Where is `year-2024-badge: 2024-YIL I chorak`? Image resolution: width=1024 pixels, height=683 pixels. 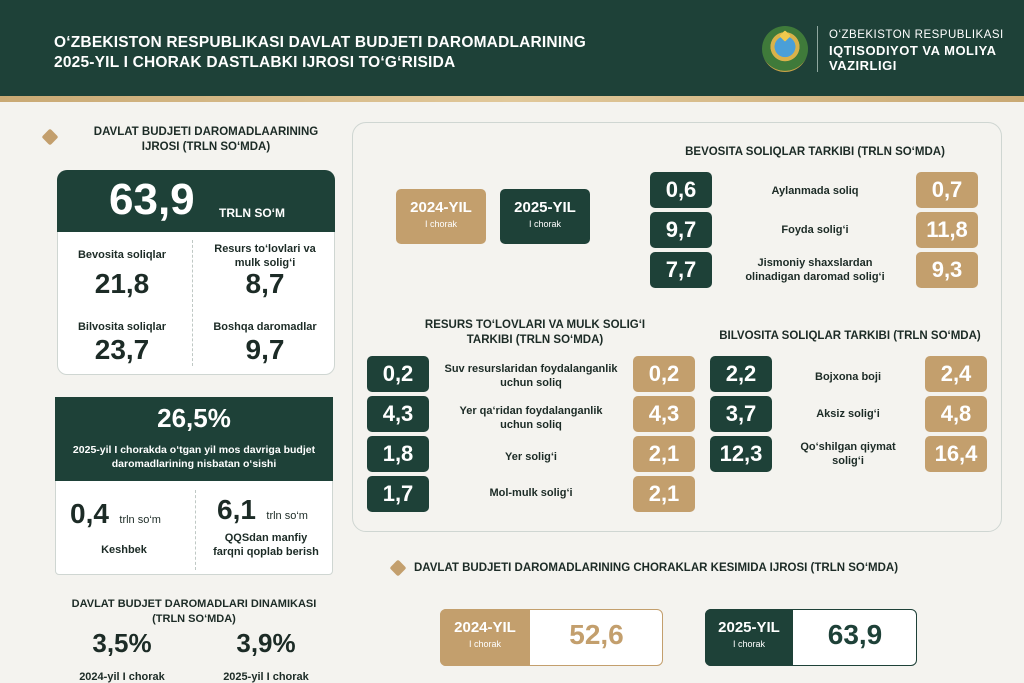
year-2024-badge: 2024-YIL I chorak is located at coordinates (441, 216).